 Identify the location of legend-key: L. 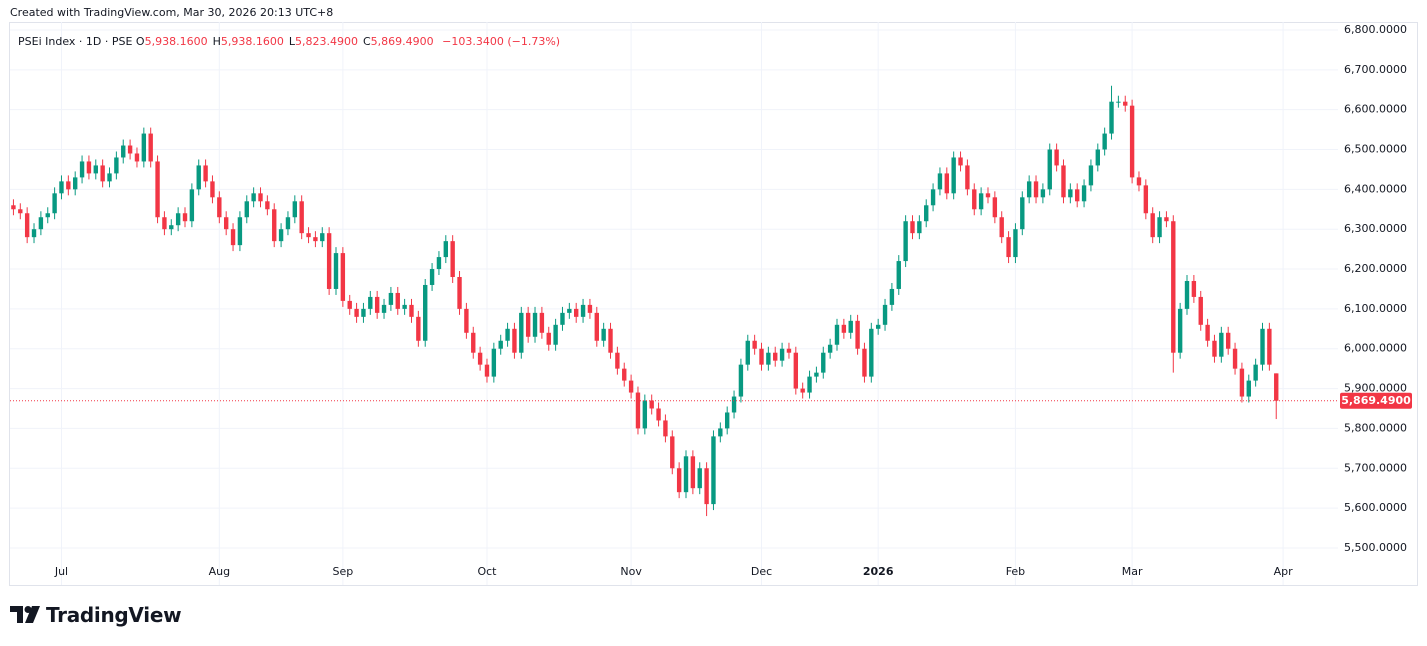
(291, 41).